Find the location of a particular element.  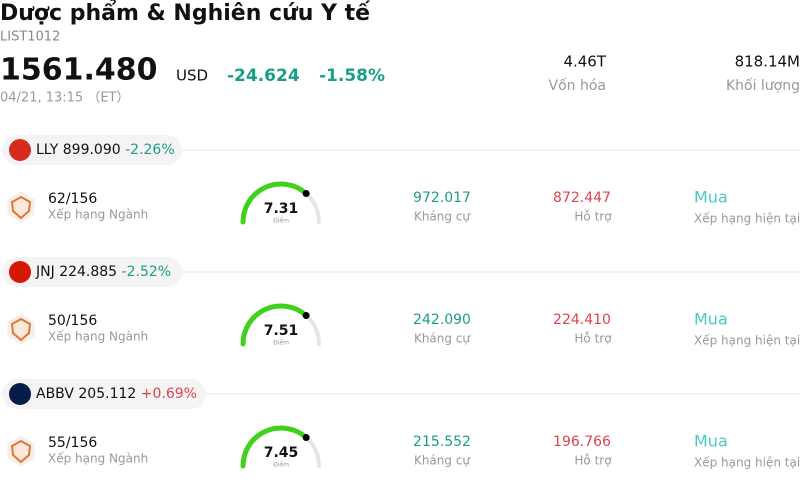

ticker: ABBV is located at coordinates (55, 394).